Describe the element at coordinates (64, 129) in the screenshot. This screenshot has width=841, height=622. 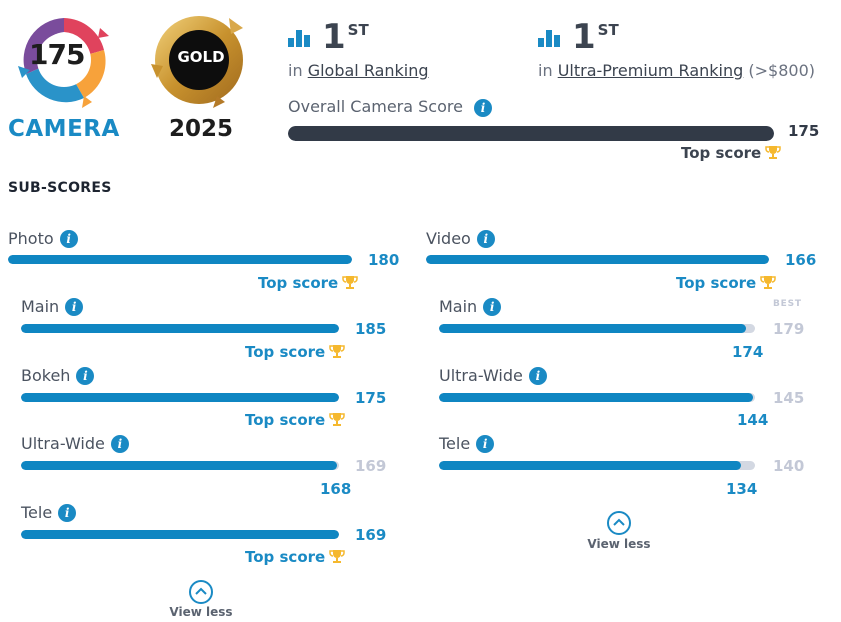
I see `camera-label: CAMERA` at that location.